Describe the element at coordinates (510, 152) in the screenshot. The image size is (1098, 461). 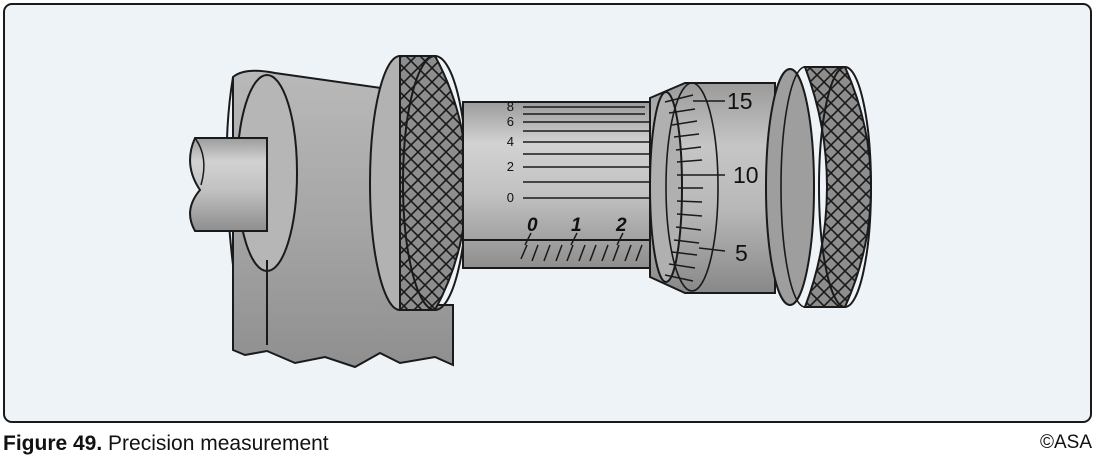
I see `sleeve-scale-labels: 8 6 4 2 0` at that location.